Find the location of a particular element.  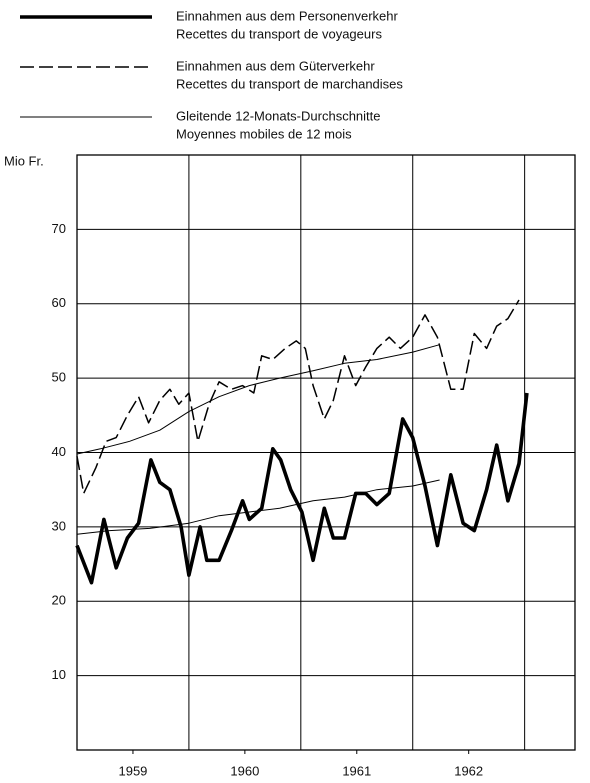

y-tick-label: 60 is located at coordinates (59, 302).